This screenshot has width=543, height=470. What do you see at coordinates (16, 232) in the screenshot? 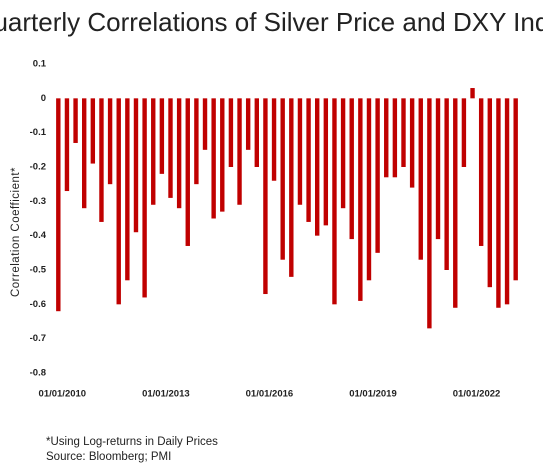
I see `y-axis-label: Correlation Coefficient*` at bounding box center [16, 232].